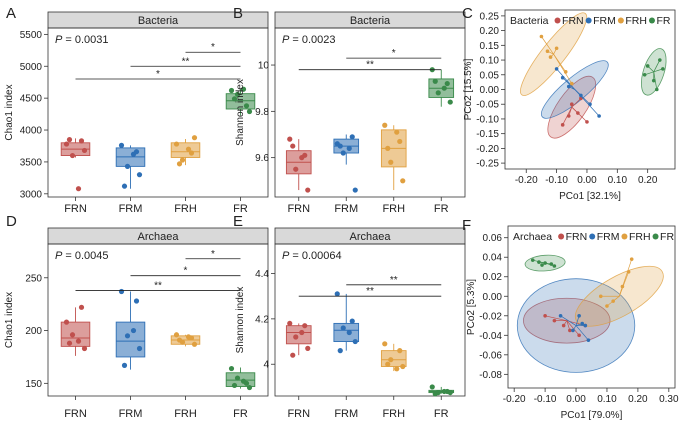 Image resolution: width=685 pixels, height=430 pixels. I want to click on x-tick-label-f-2: 0.00, so click(576, 399).